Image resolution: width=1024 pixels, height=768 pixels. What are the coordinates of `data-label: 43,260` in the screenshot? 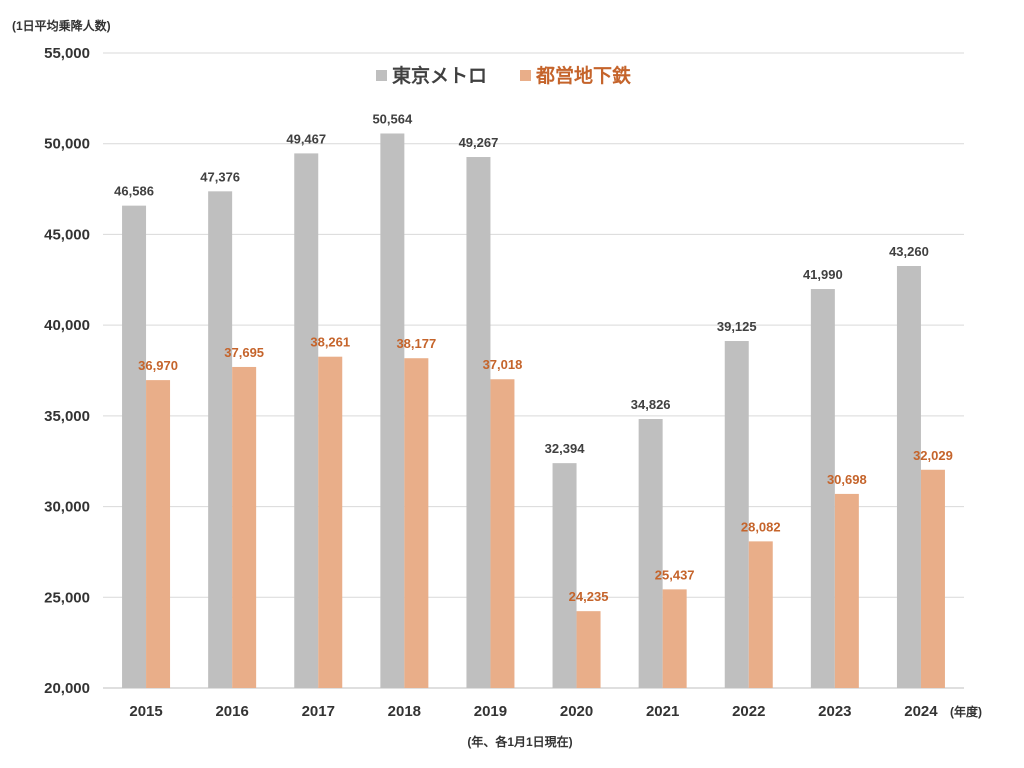 It's located at (909, 251).